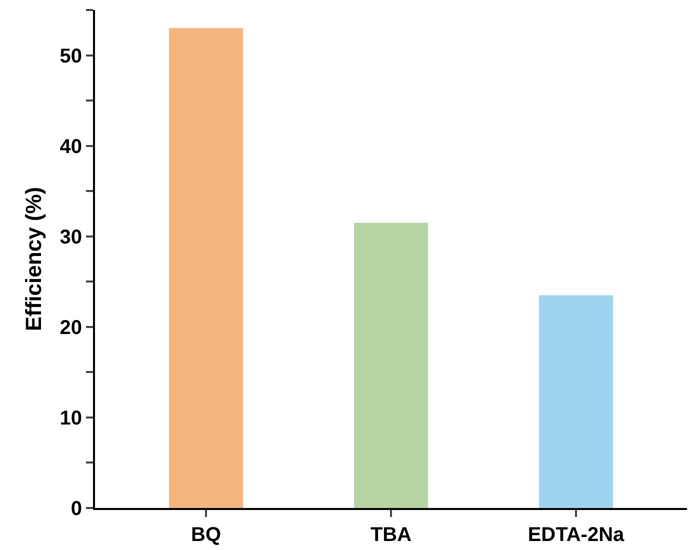 This screenshot has width=697, height=550. I want to click on y-tick-label: 30, so click(71, 237).